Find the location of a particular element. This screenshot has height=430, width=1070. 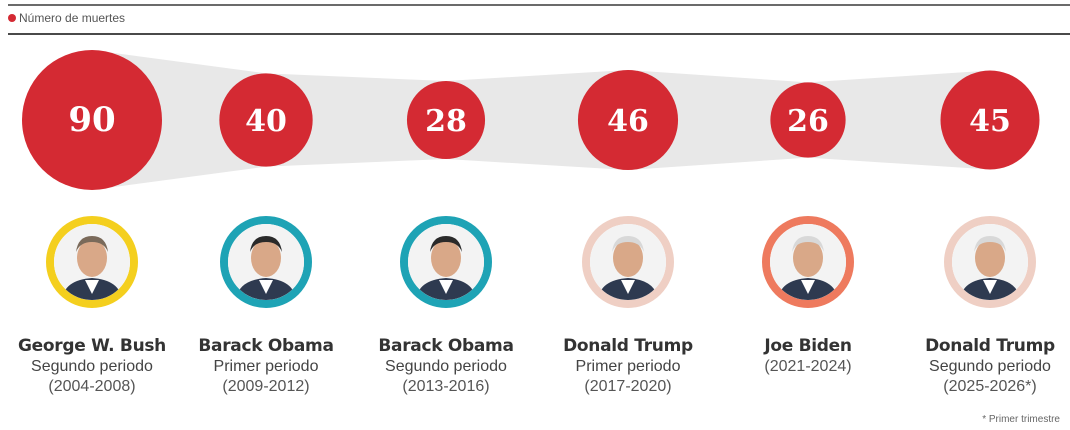

legend-dot-icon is located at coordinates (12, 18).